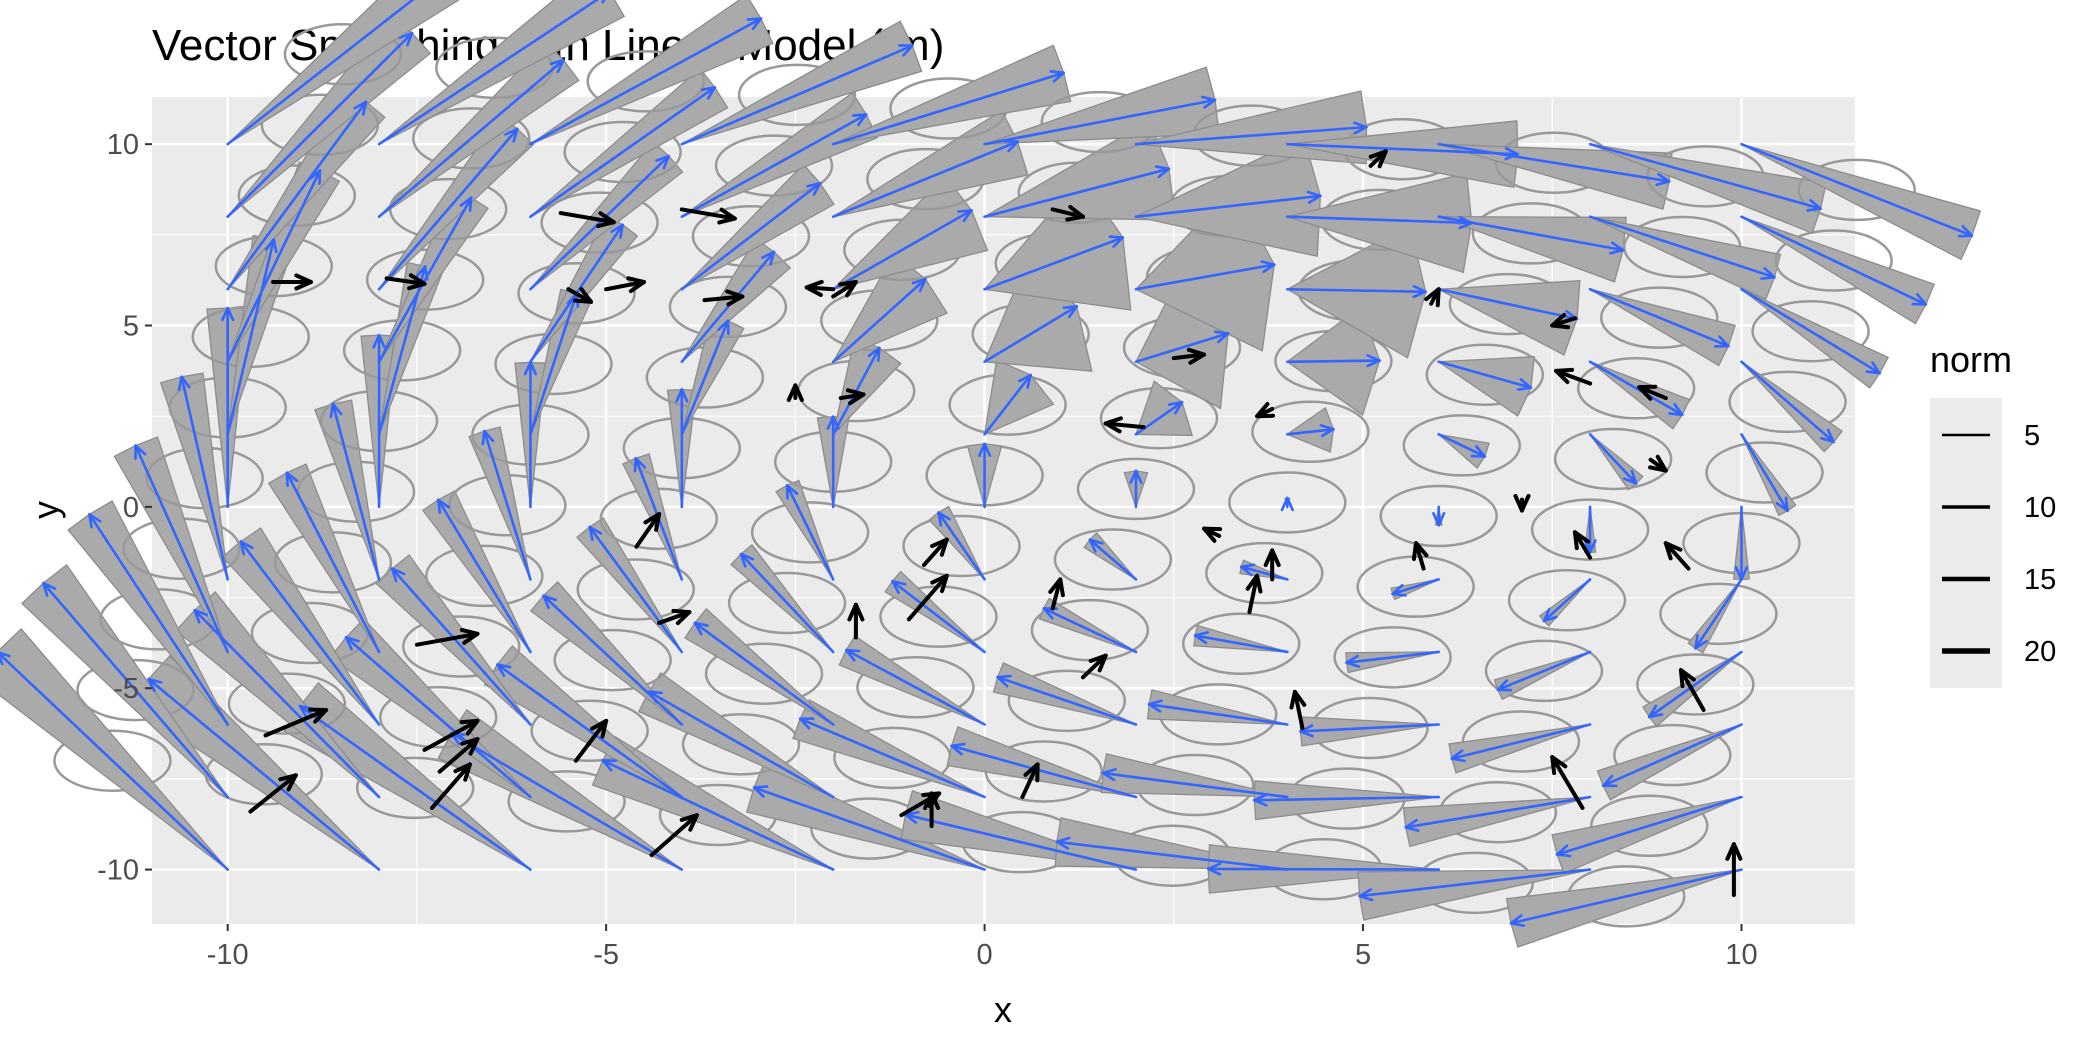  Describe the element at coordinates (2032, 436) in the screenshot. I see `legend-label: 5` at that location.